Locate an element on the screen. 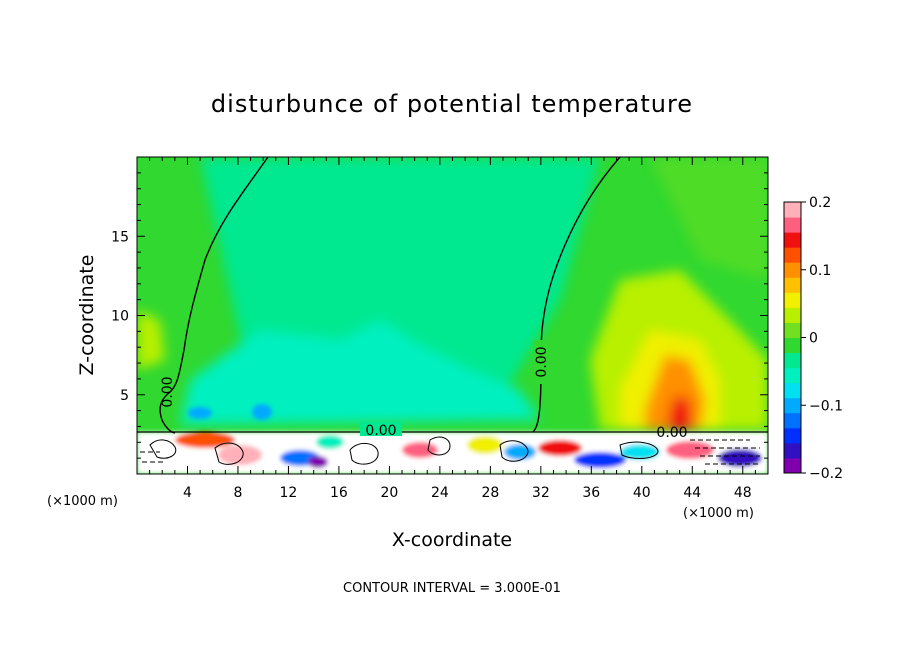 Image resolution: width=904 pixels, height=654 pixels. contour-line-right is located at coordinates (576, 295).